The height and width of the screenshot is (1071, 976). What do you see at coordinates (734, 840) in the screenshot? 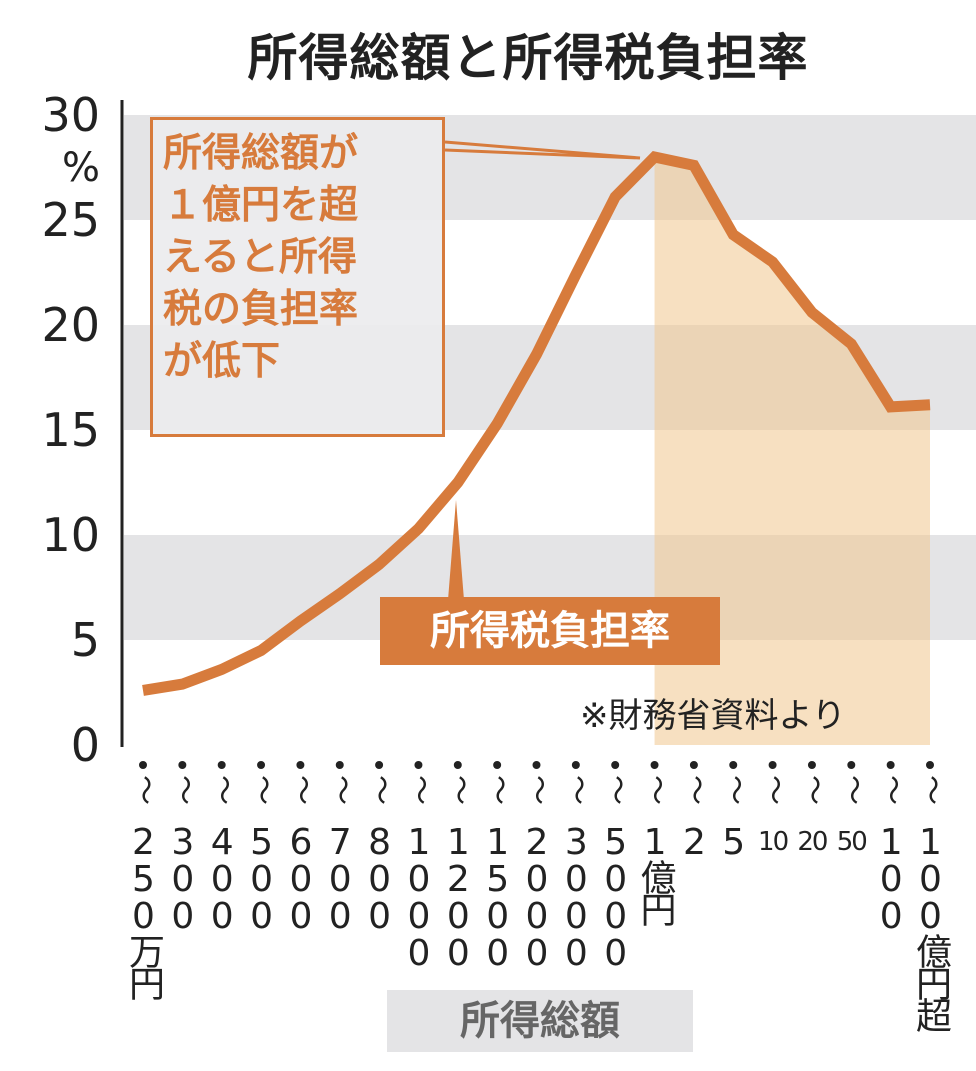
I see `x-tick-label: 5` at bounding box center [734, 840].